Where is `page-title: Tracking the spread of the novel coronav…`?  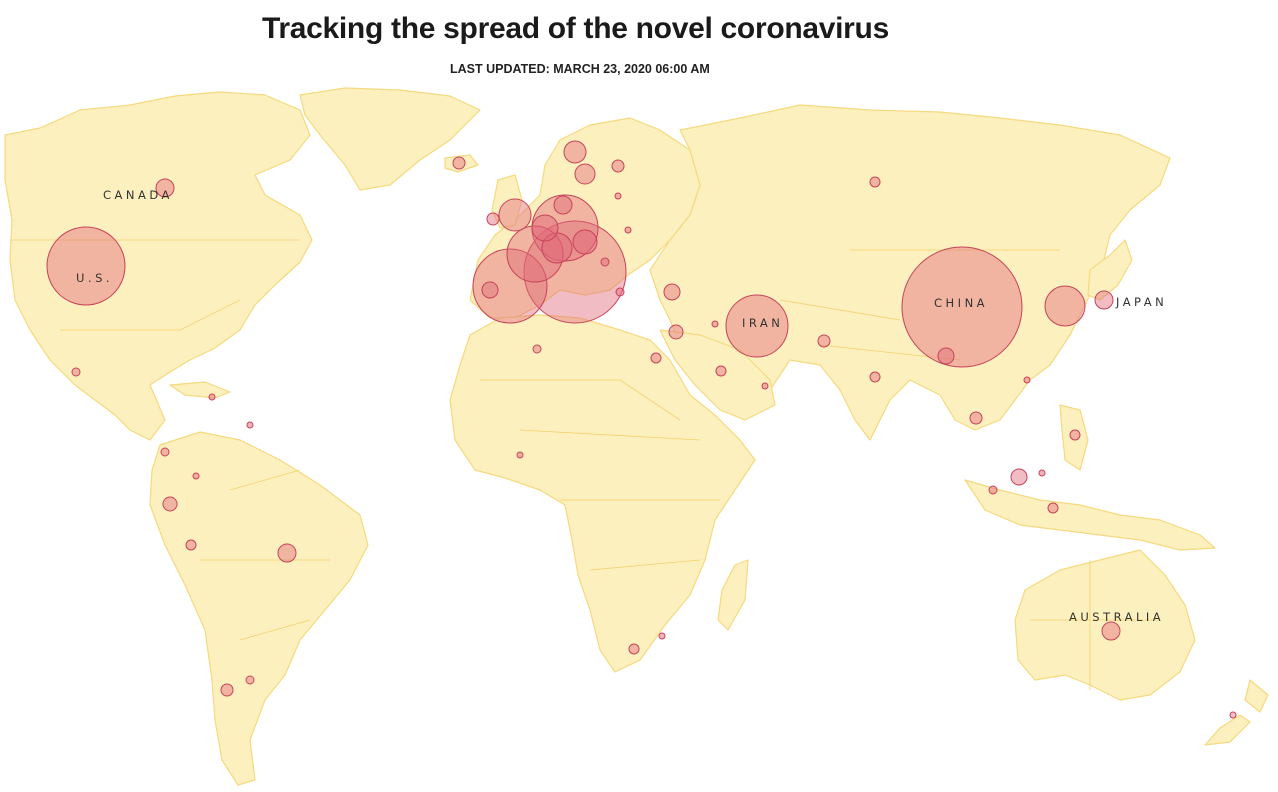
page-title: Tracking the spread of the novel coronav… is located at coordinates (575, 28).